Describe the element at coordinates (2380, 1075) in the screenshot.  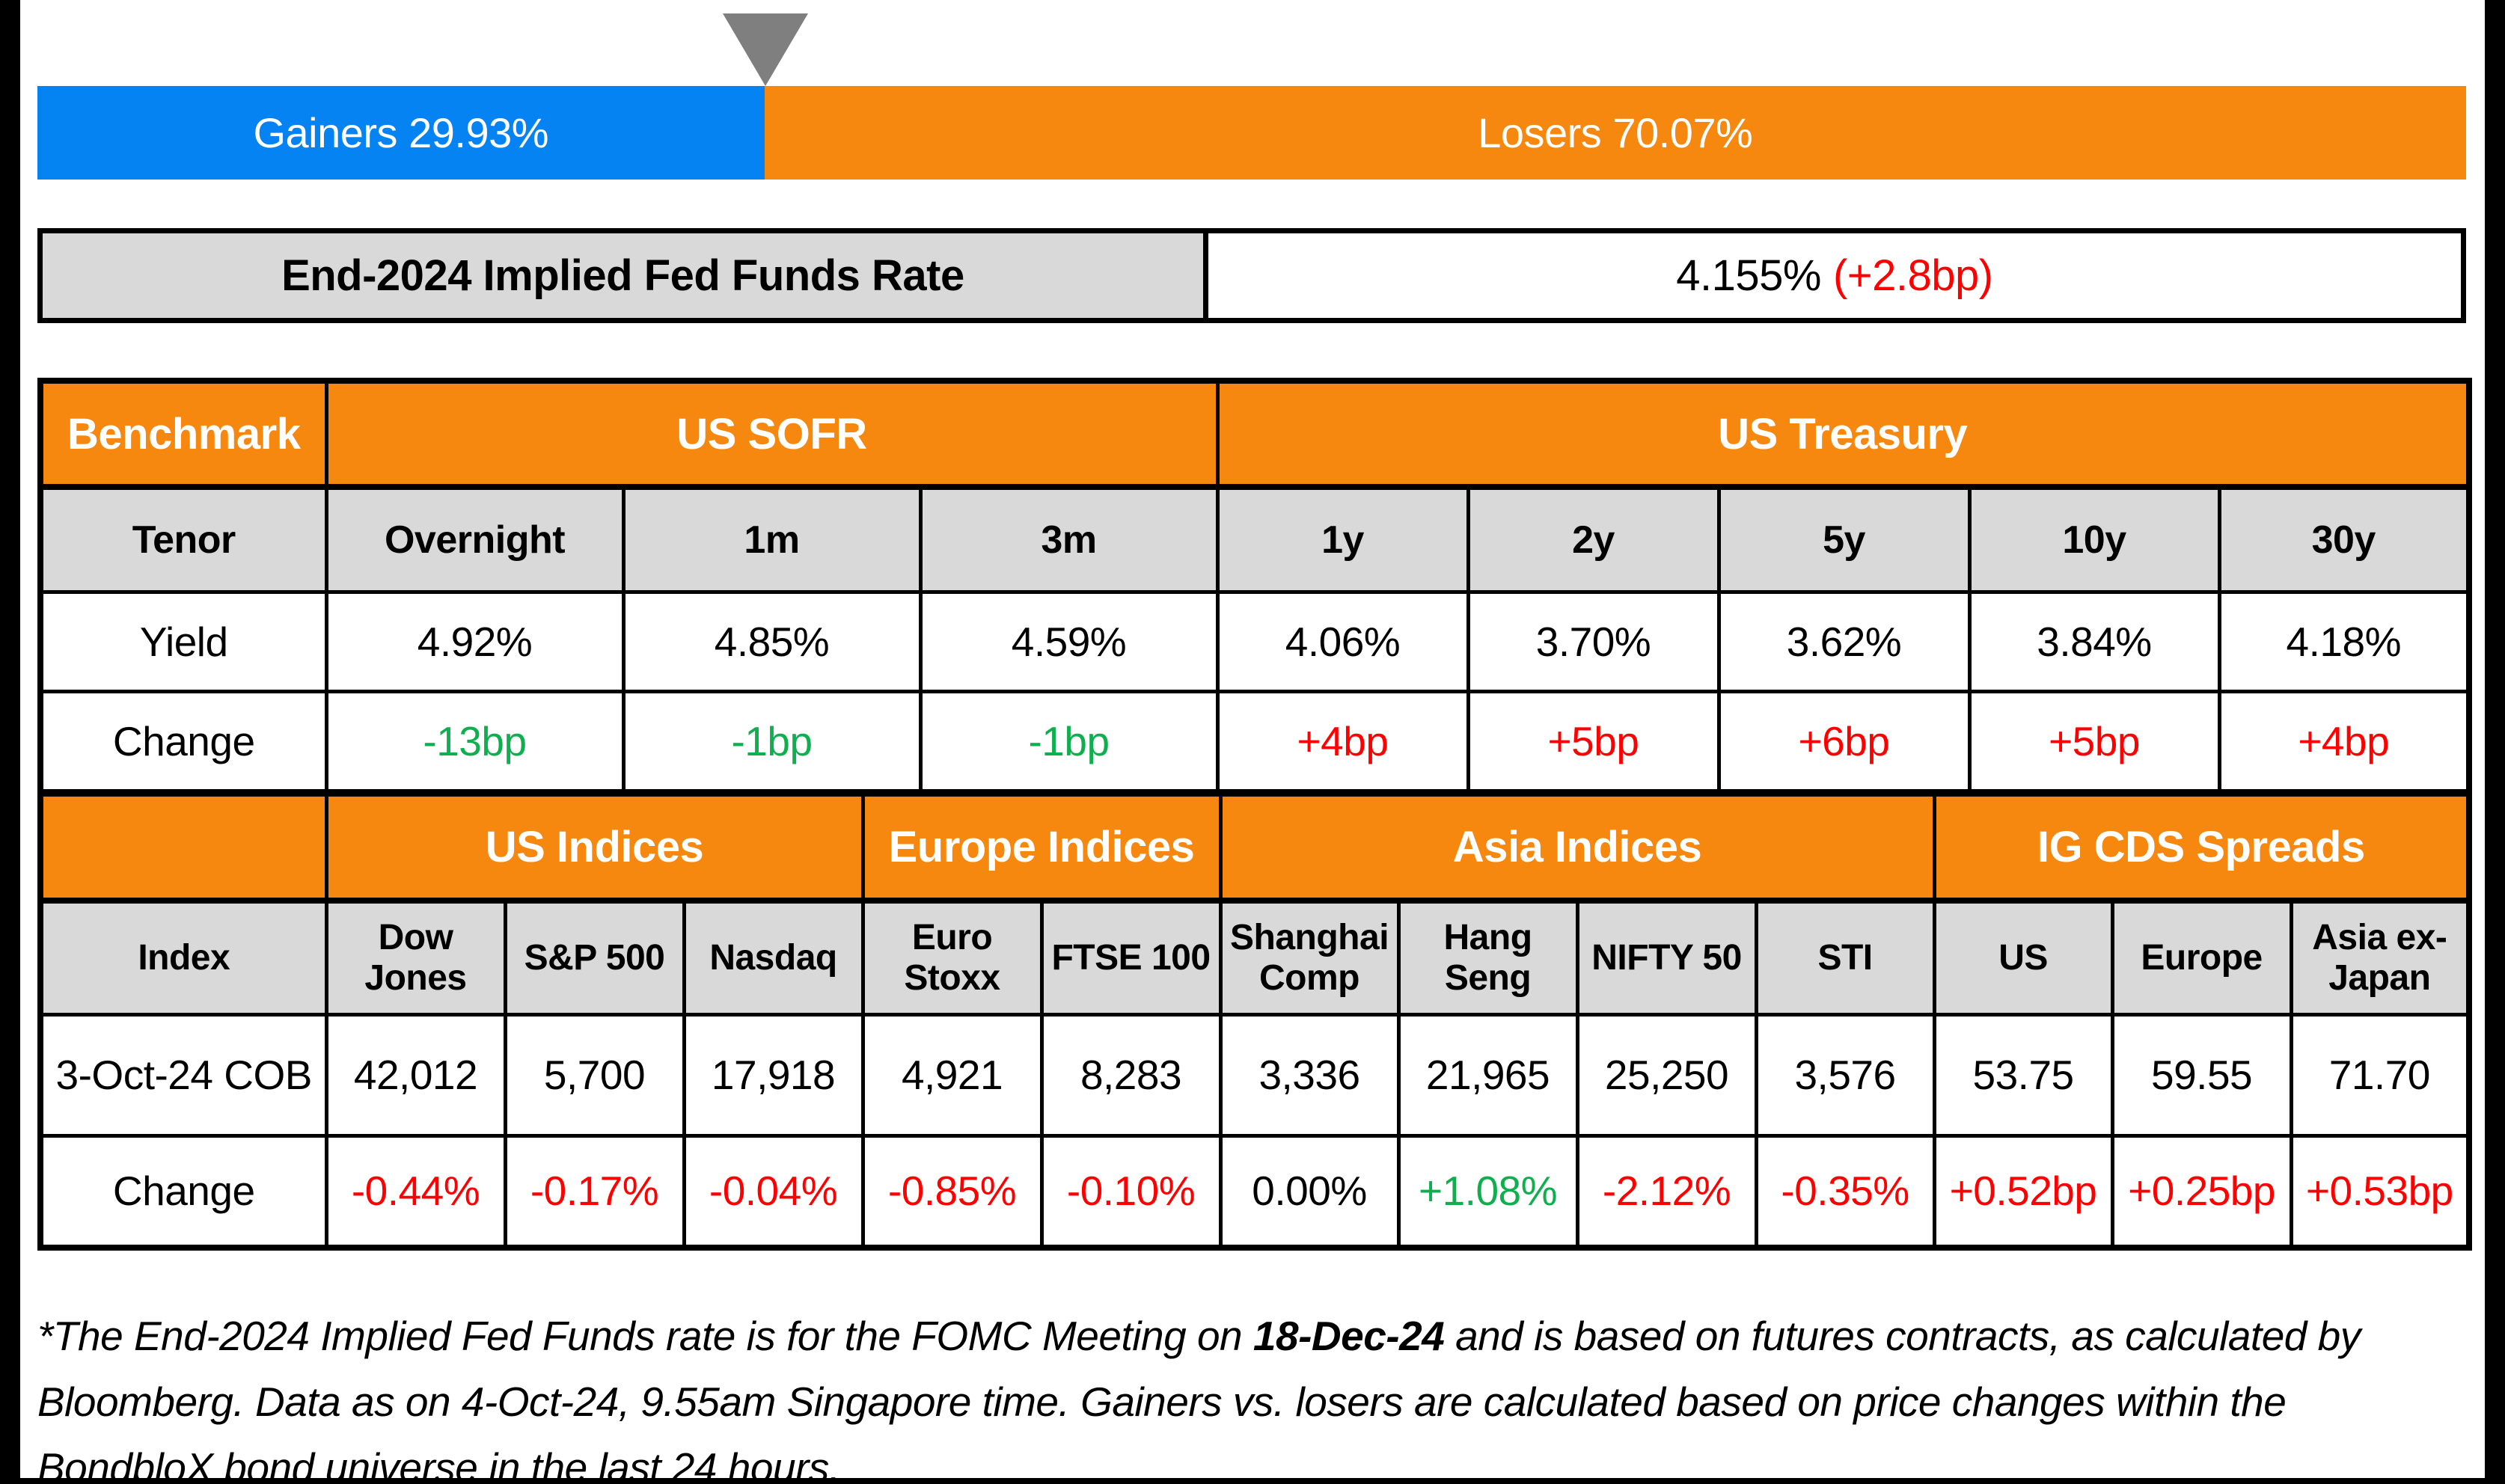
I see `cob-value: 71.70` at that location.